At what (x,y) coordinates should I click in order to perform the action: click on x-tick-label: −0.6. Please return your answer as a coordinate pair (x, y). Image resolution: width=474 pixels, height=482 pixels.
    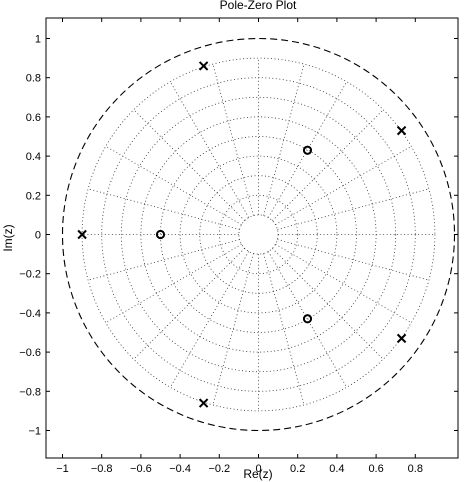
    Looking at the image, I should click on (141, 469).